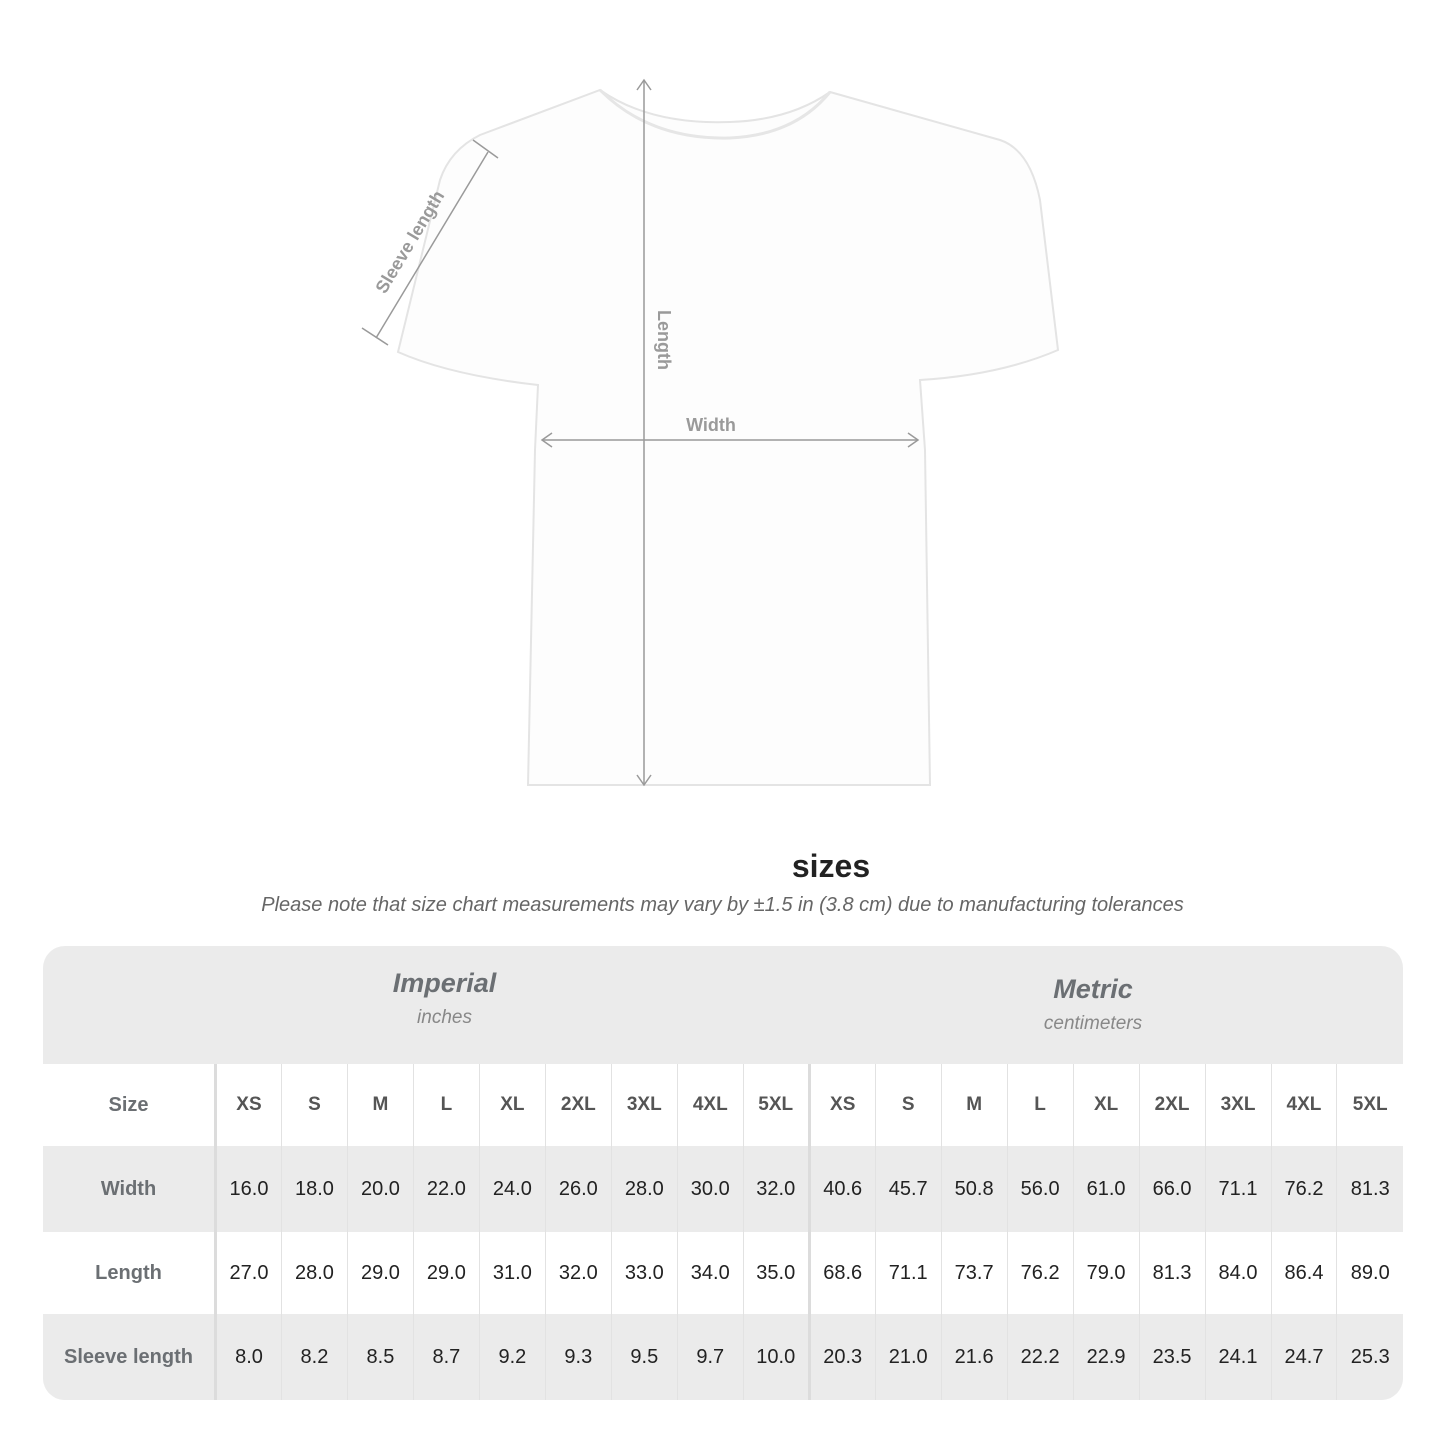 The image size is (1445, 1445). I want to click on imperial-size-xl: XL, so click(512, 1105).